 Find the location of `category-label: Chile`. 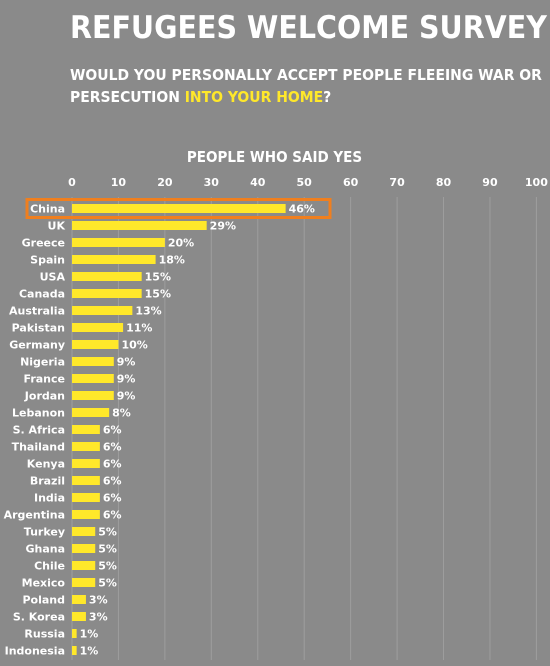

category-label: Chile is located at coordinates (49, 566).